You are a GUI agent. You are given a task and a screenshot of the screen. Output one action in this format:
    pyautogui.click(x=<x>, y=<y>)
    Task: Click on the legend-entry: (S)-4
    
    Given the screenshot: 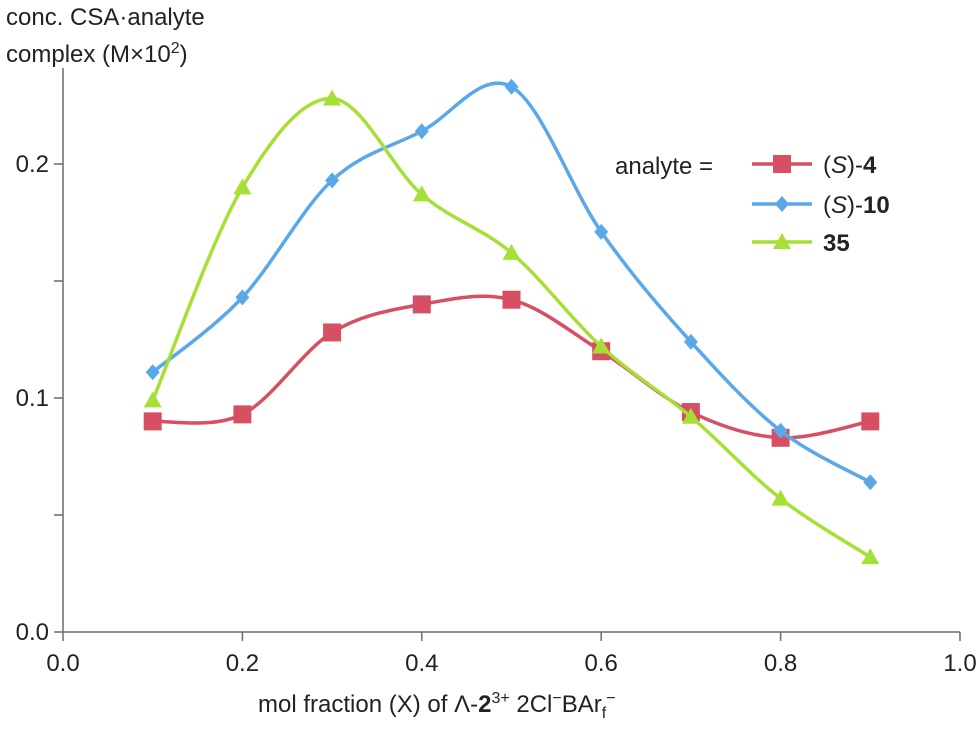 What is the action you would take?
    pyautogui.click(x=814, y=165)
    